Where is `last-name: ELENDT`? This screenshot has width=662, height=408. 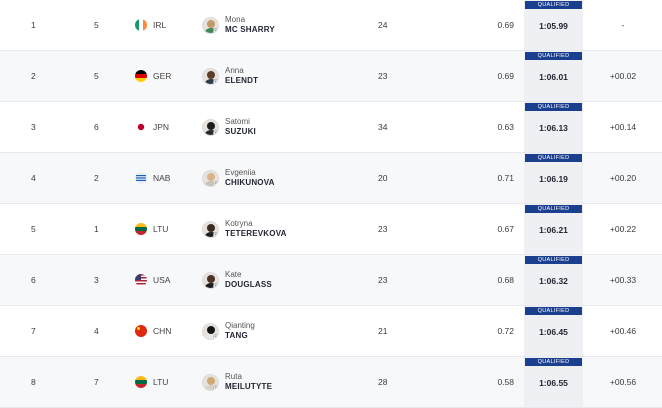 last-name: ELENDT is located at coordinates (242, 80).